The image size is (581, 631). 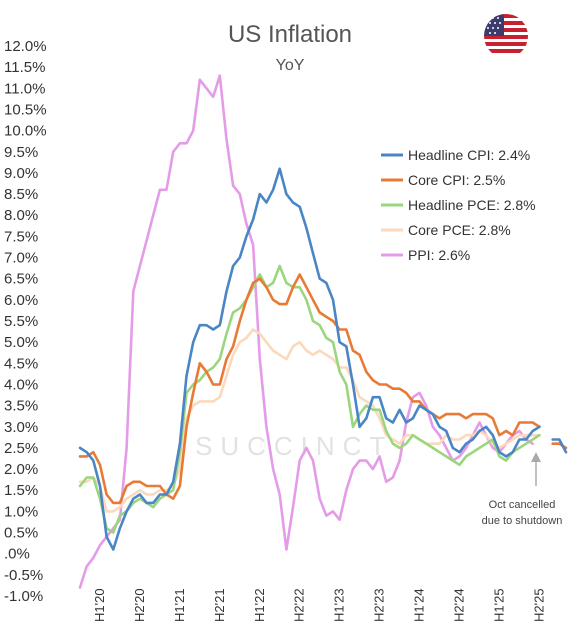 I want to click on legend-label: Core CPI: 2.5%, so click(x=456, y=180).